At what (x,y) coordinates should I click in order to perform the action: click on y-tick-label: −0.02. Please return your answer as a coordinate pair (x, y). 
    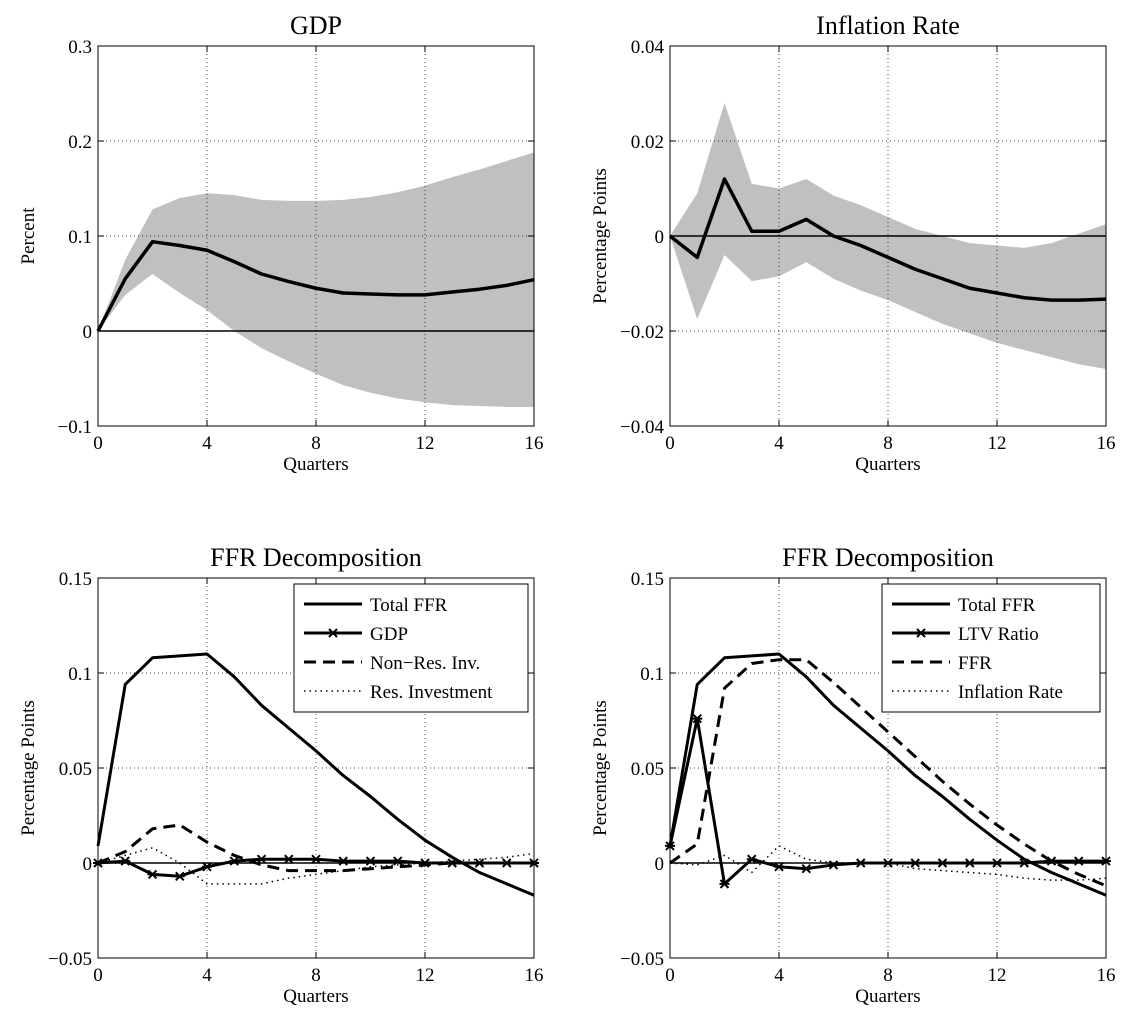
    Looking at the image, I should click on (642, 332).